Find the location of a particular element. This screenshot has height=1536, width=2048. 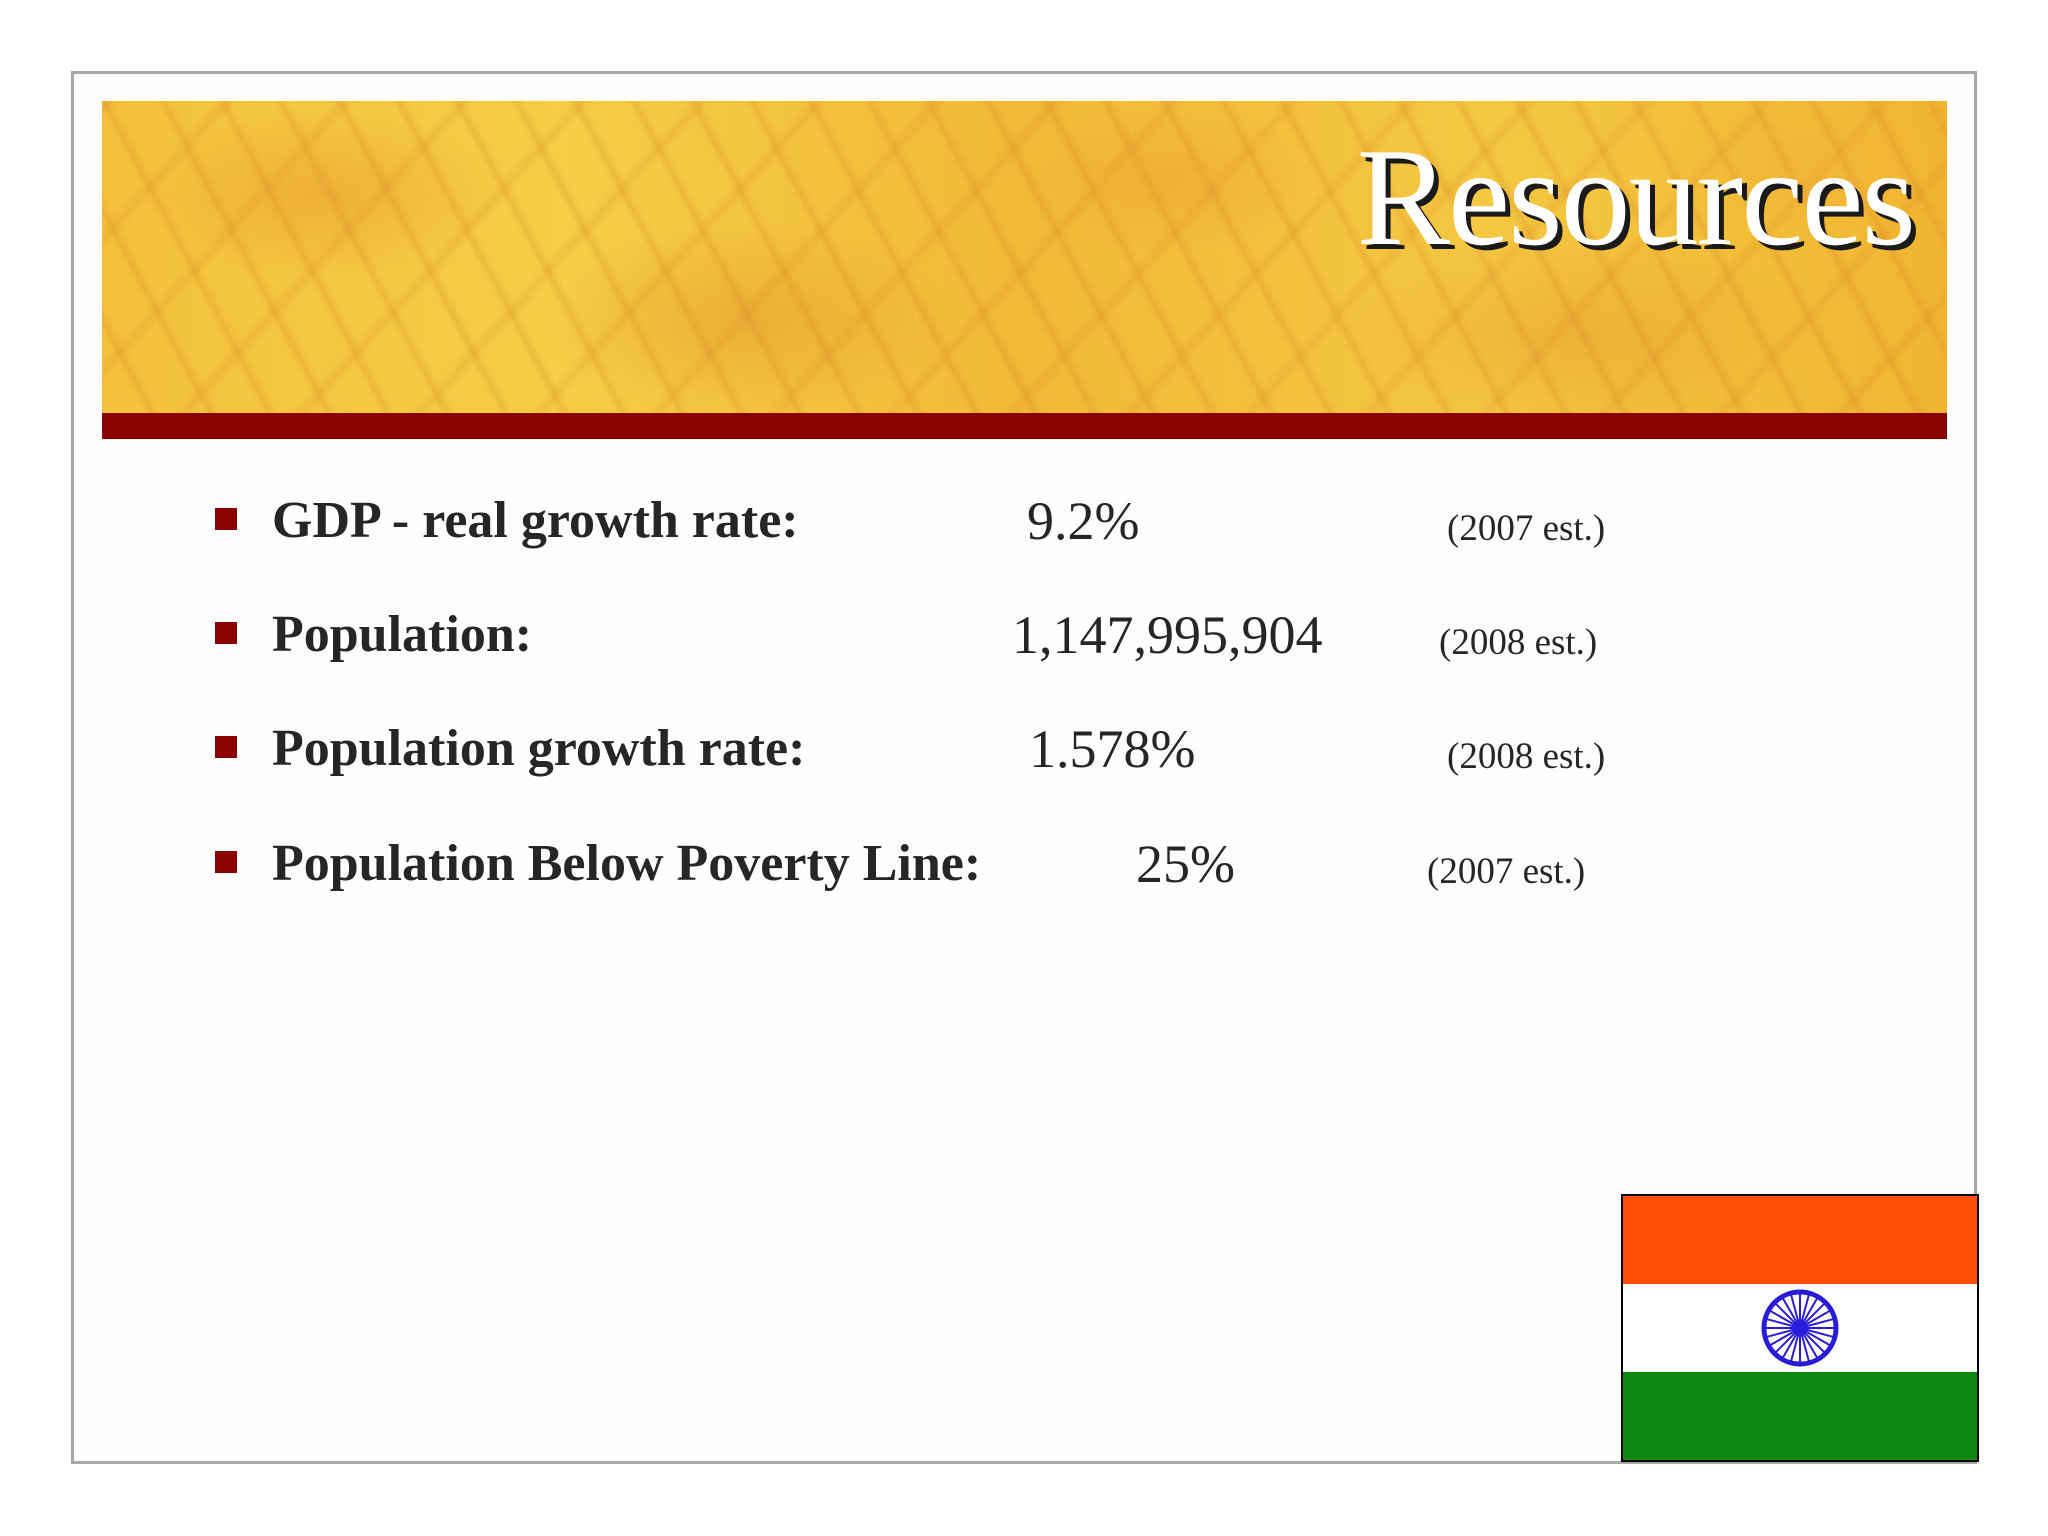

list-item-value: 9.2% is located at coordinates (1083, 521).